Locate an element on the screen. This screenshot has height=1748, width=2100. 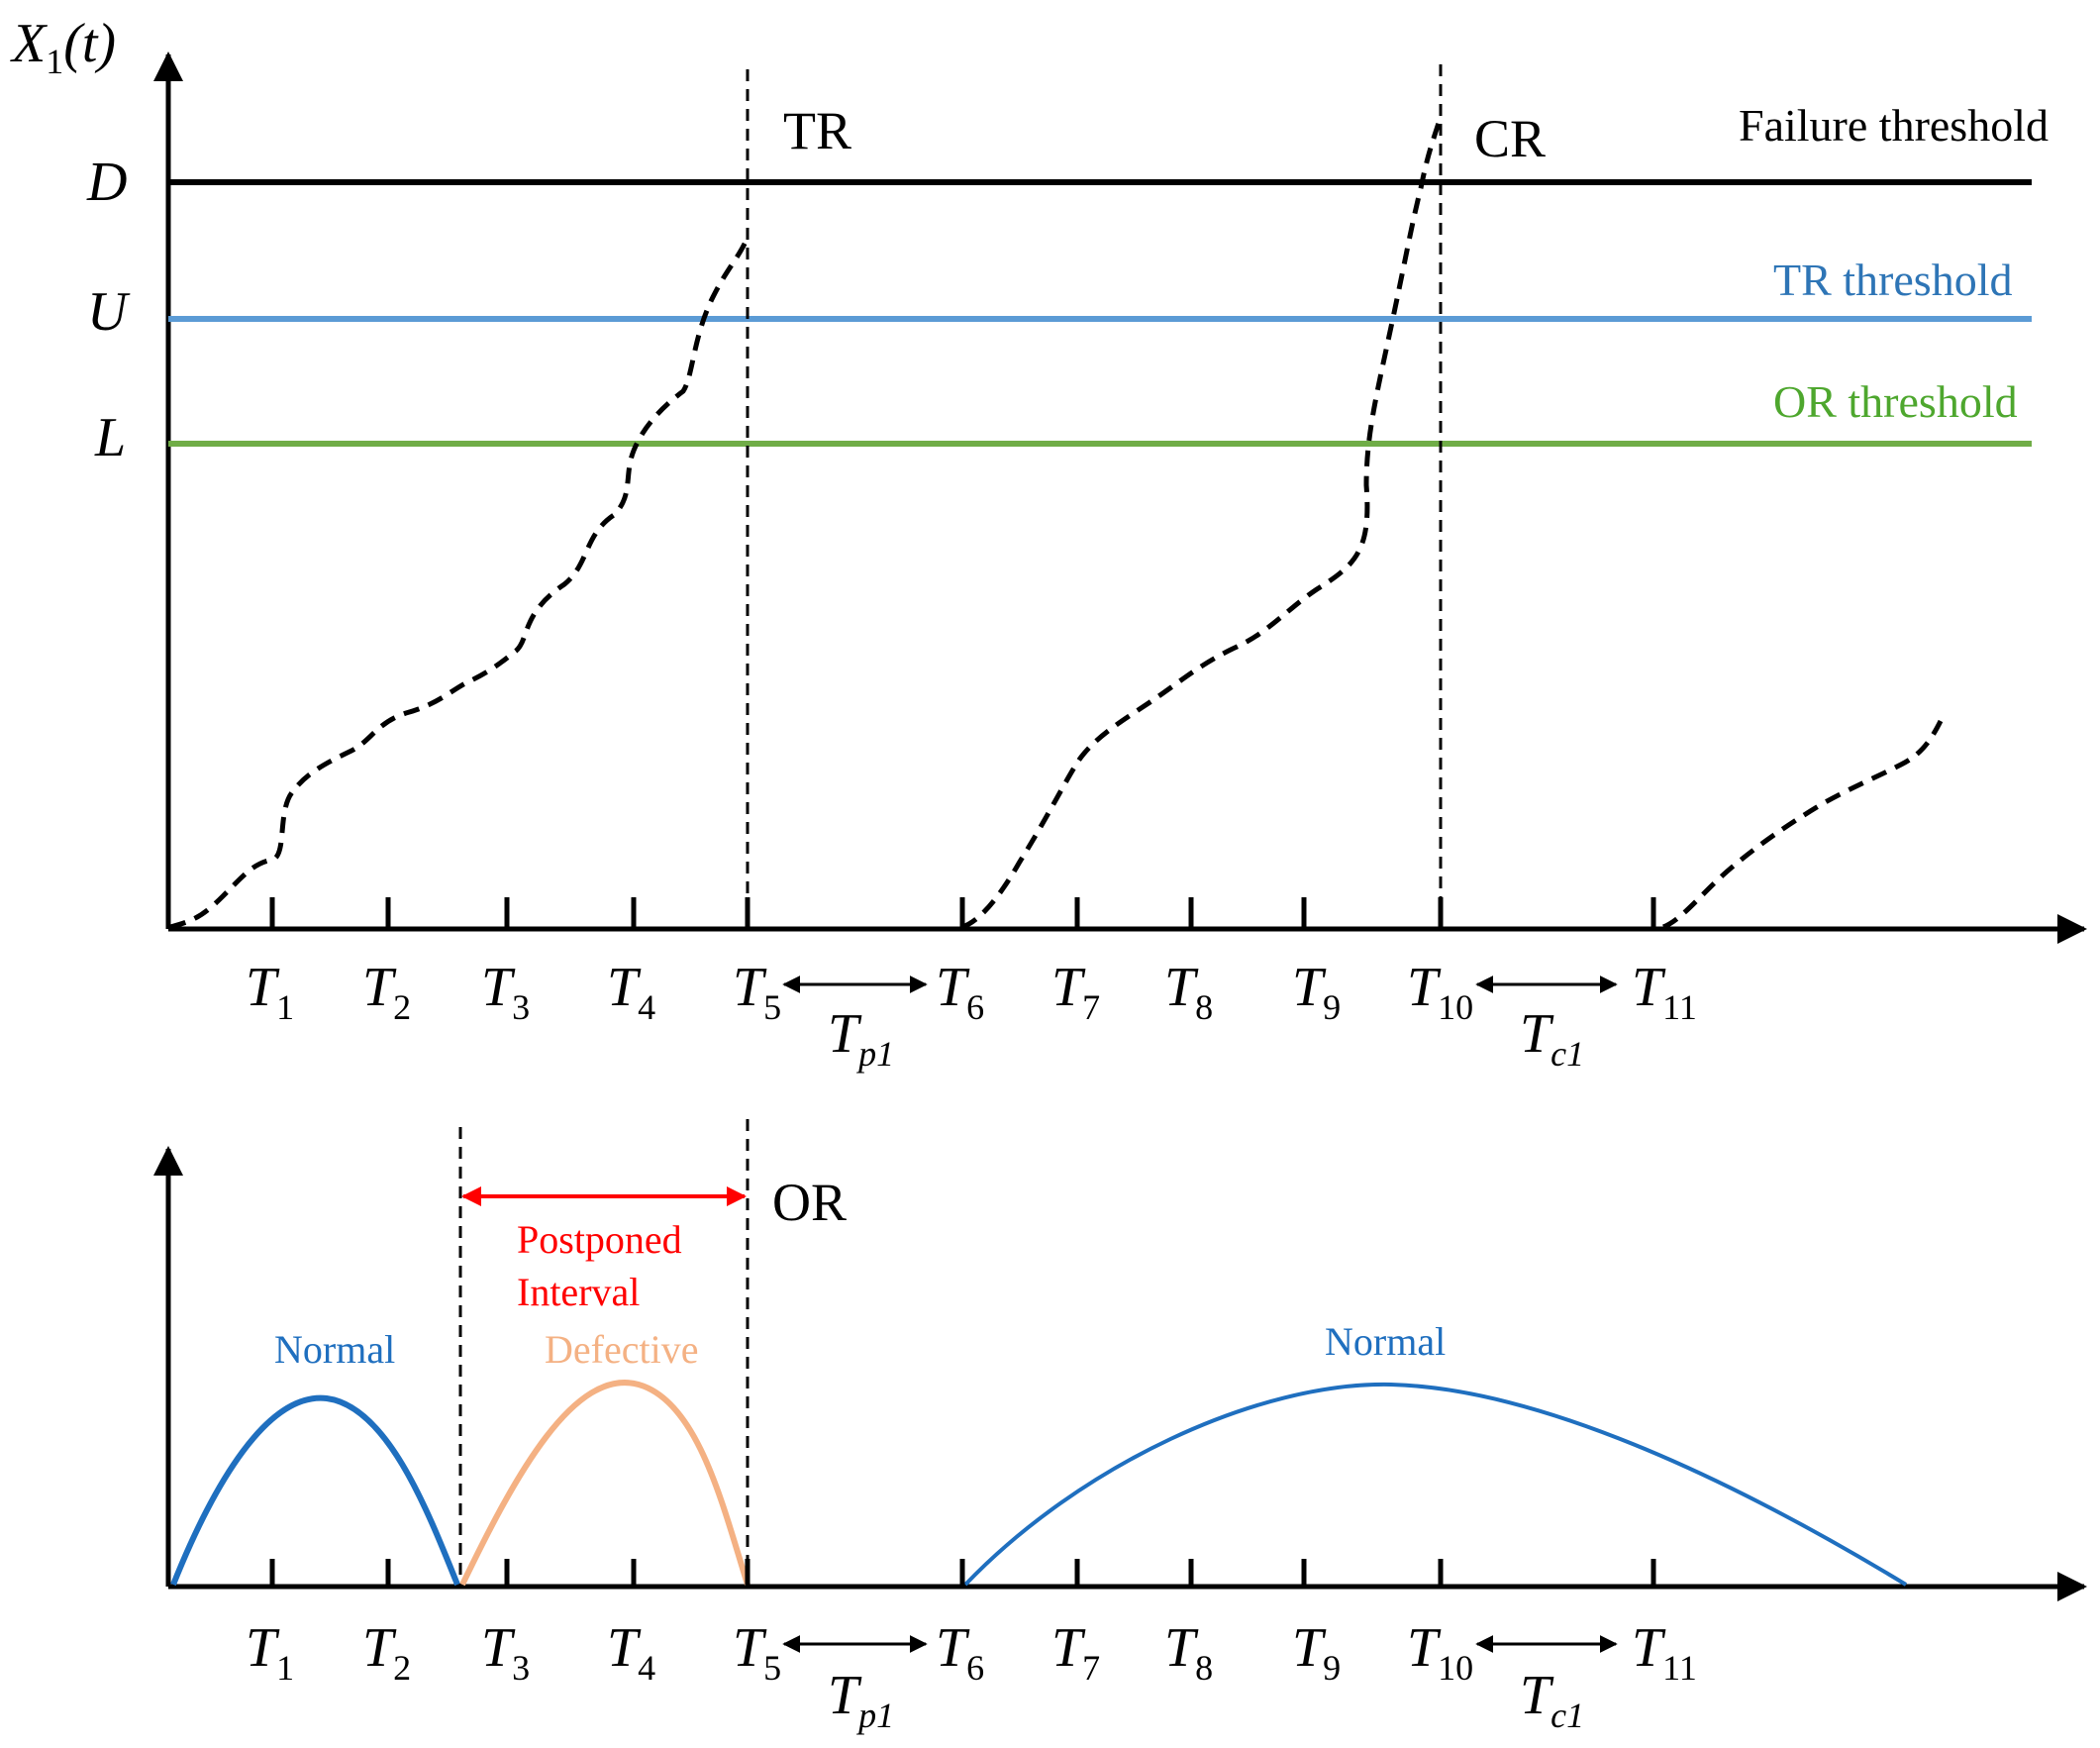
top-tp1-label: Tp1 is located at coordinates (861, 1038).